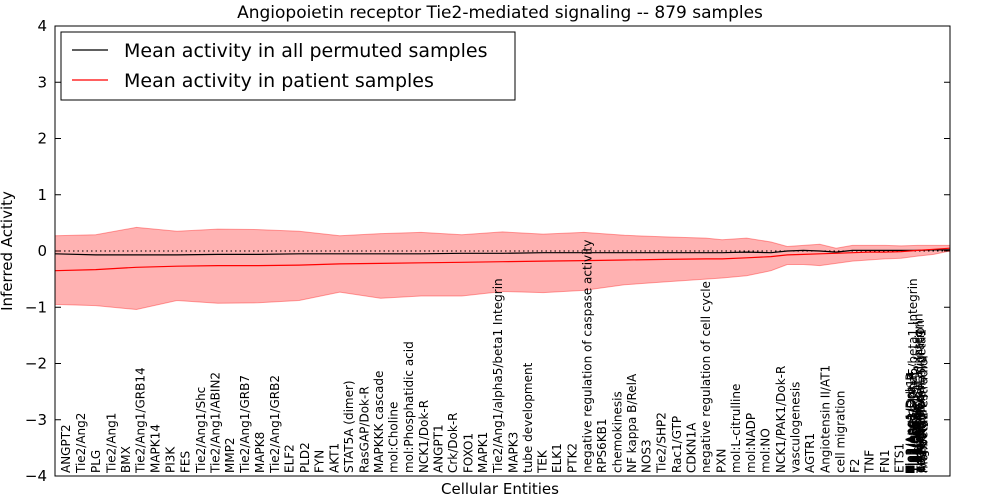  Describe the element at coordinates (870, 462) in the screenshot. I see `x-category-label: TNF` at that location.